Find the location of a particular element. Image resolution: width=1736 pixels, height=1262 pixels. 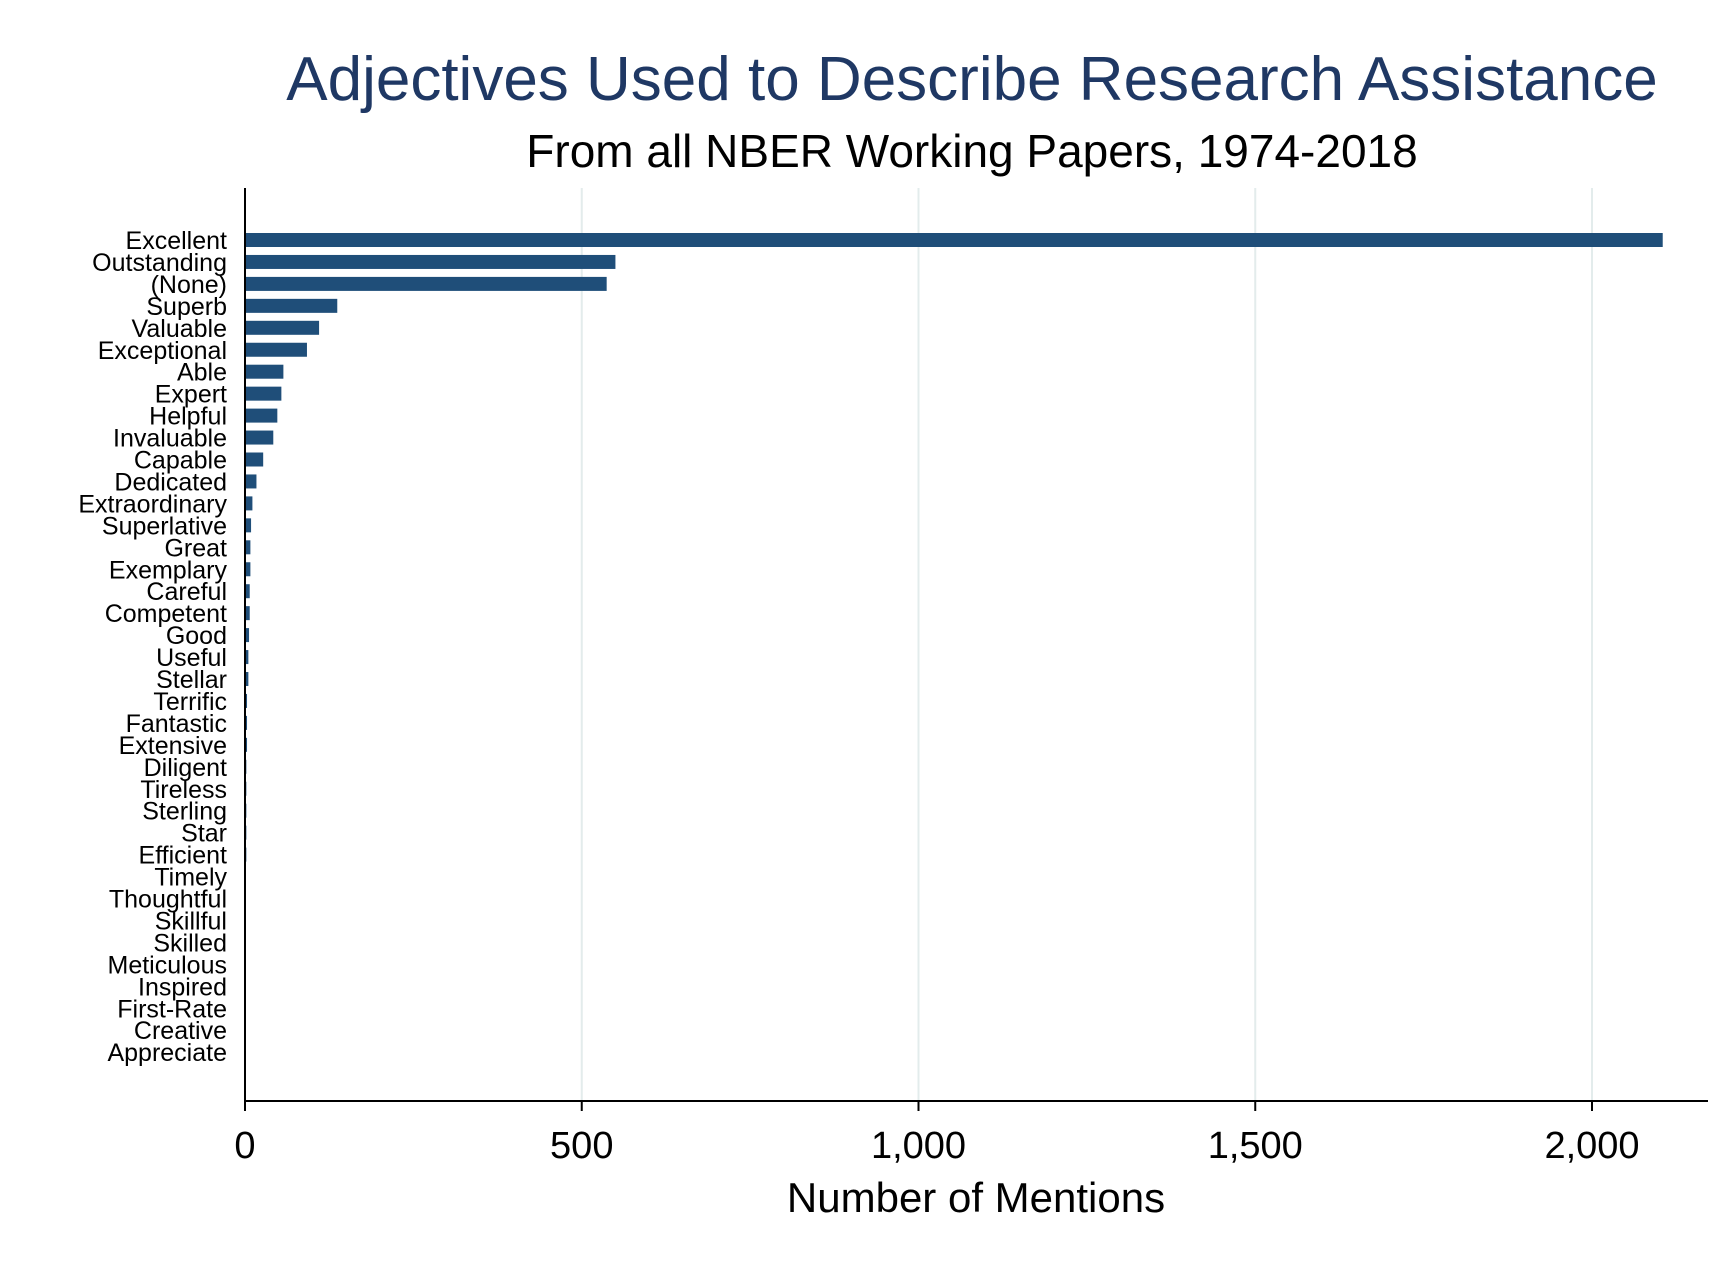

category-label: Able is located at coordinates (202, 373).